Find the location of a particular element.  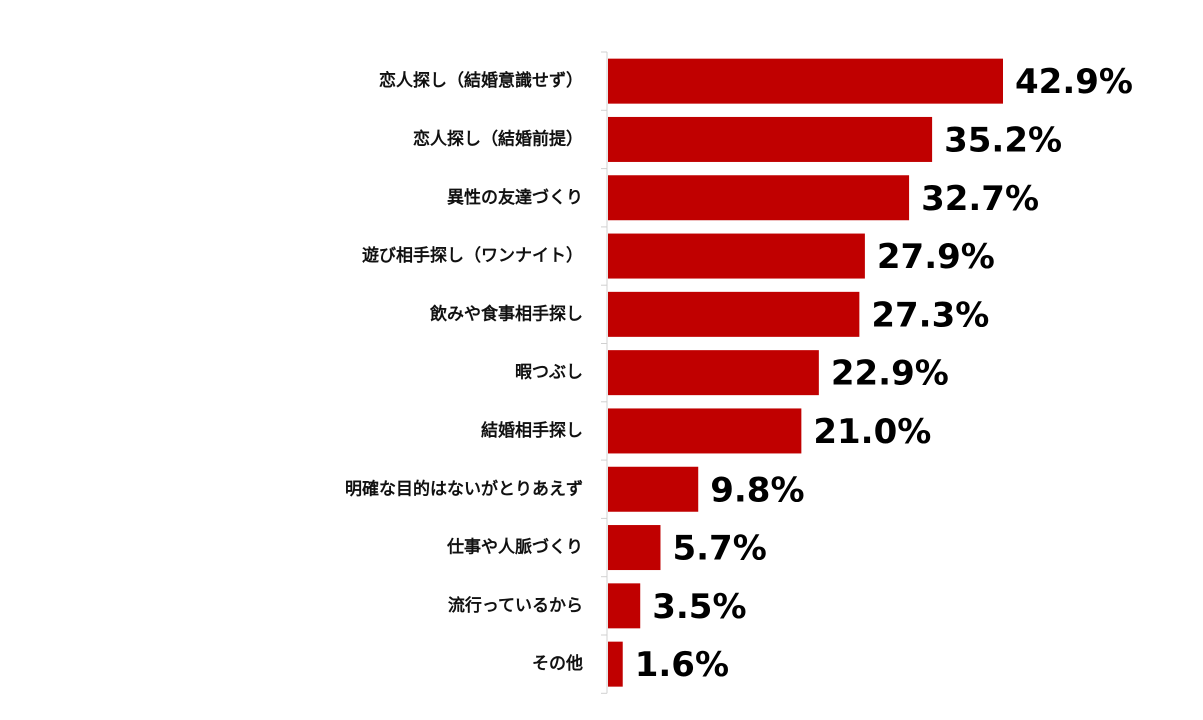

category-label: 仕事や人脈づくり is located at coordinates (514, 547).